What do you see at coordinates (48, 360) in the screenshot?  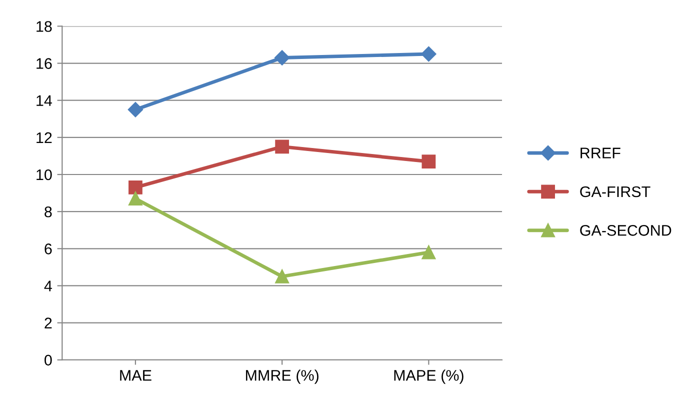 I see `y-tick-label: 0` at bounding box center [48, 360].